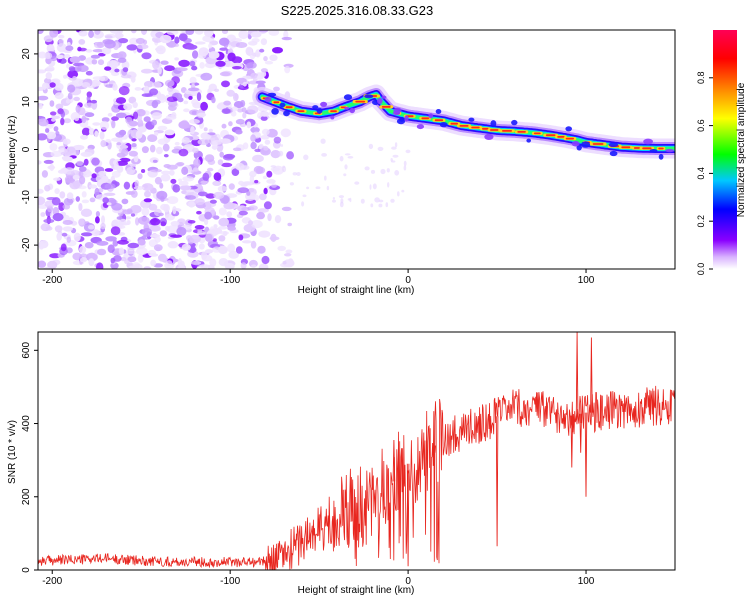 The width and height of the screenshot is (750, 600). Describe the element at coordinates (408, 280) in the screenshot. I see `spectrogram-x-tick-label: 0` at that location.